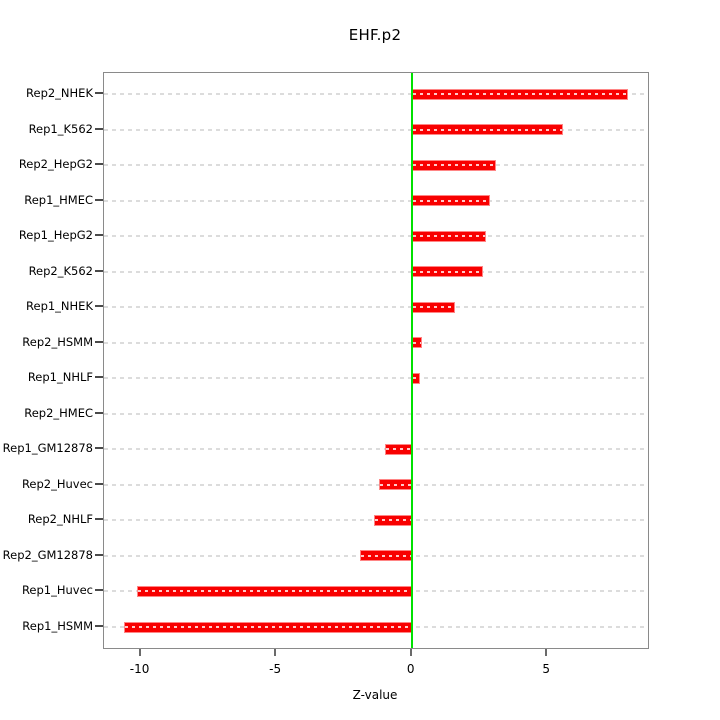 The width and height of the screenshot is (720, 720). What do you see at coordinates (55, 235) in the screenshot?
I see `y-axis-label: Rep1_HepG2` at bounding box center [55, 235].